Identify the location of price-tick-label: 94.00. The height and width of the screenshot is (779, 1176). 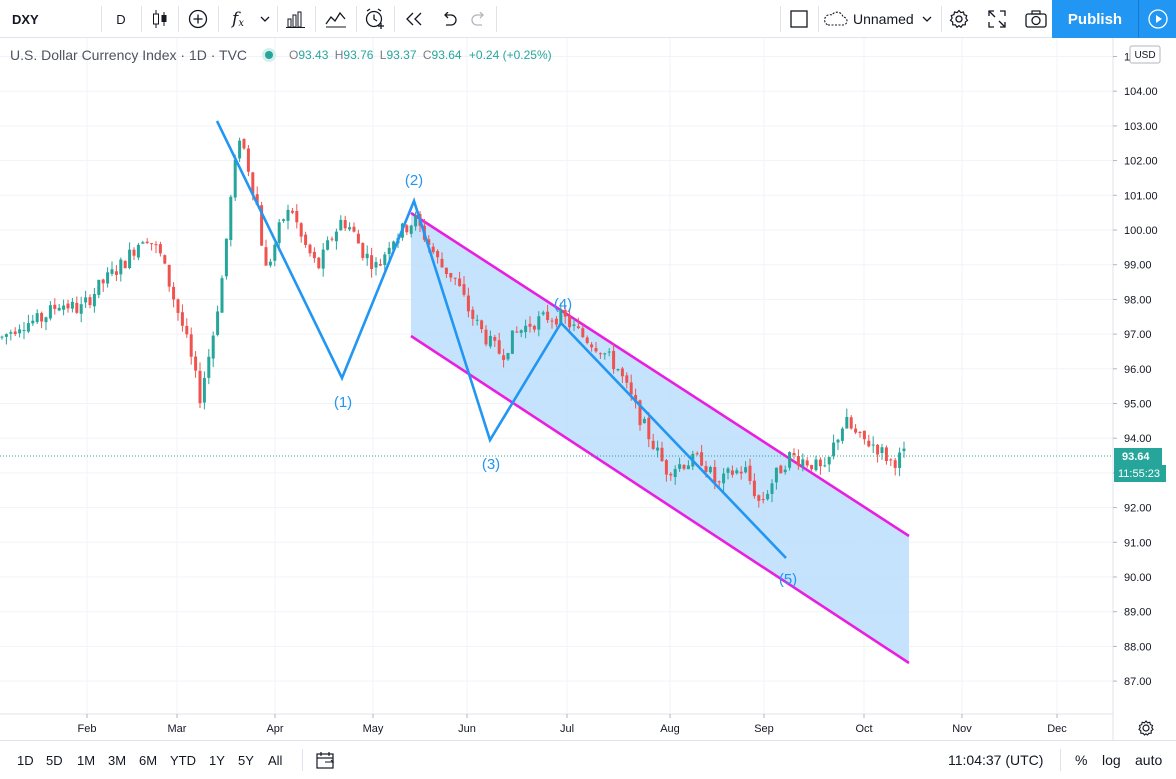
(1138, 439).